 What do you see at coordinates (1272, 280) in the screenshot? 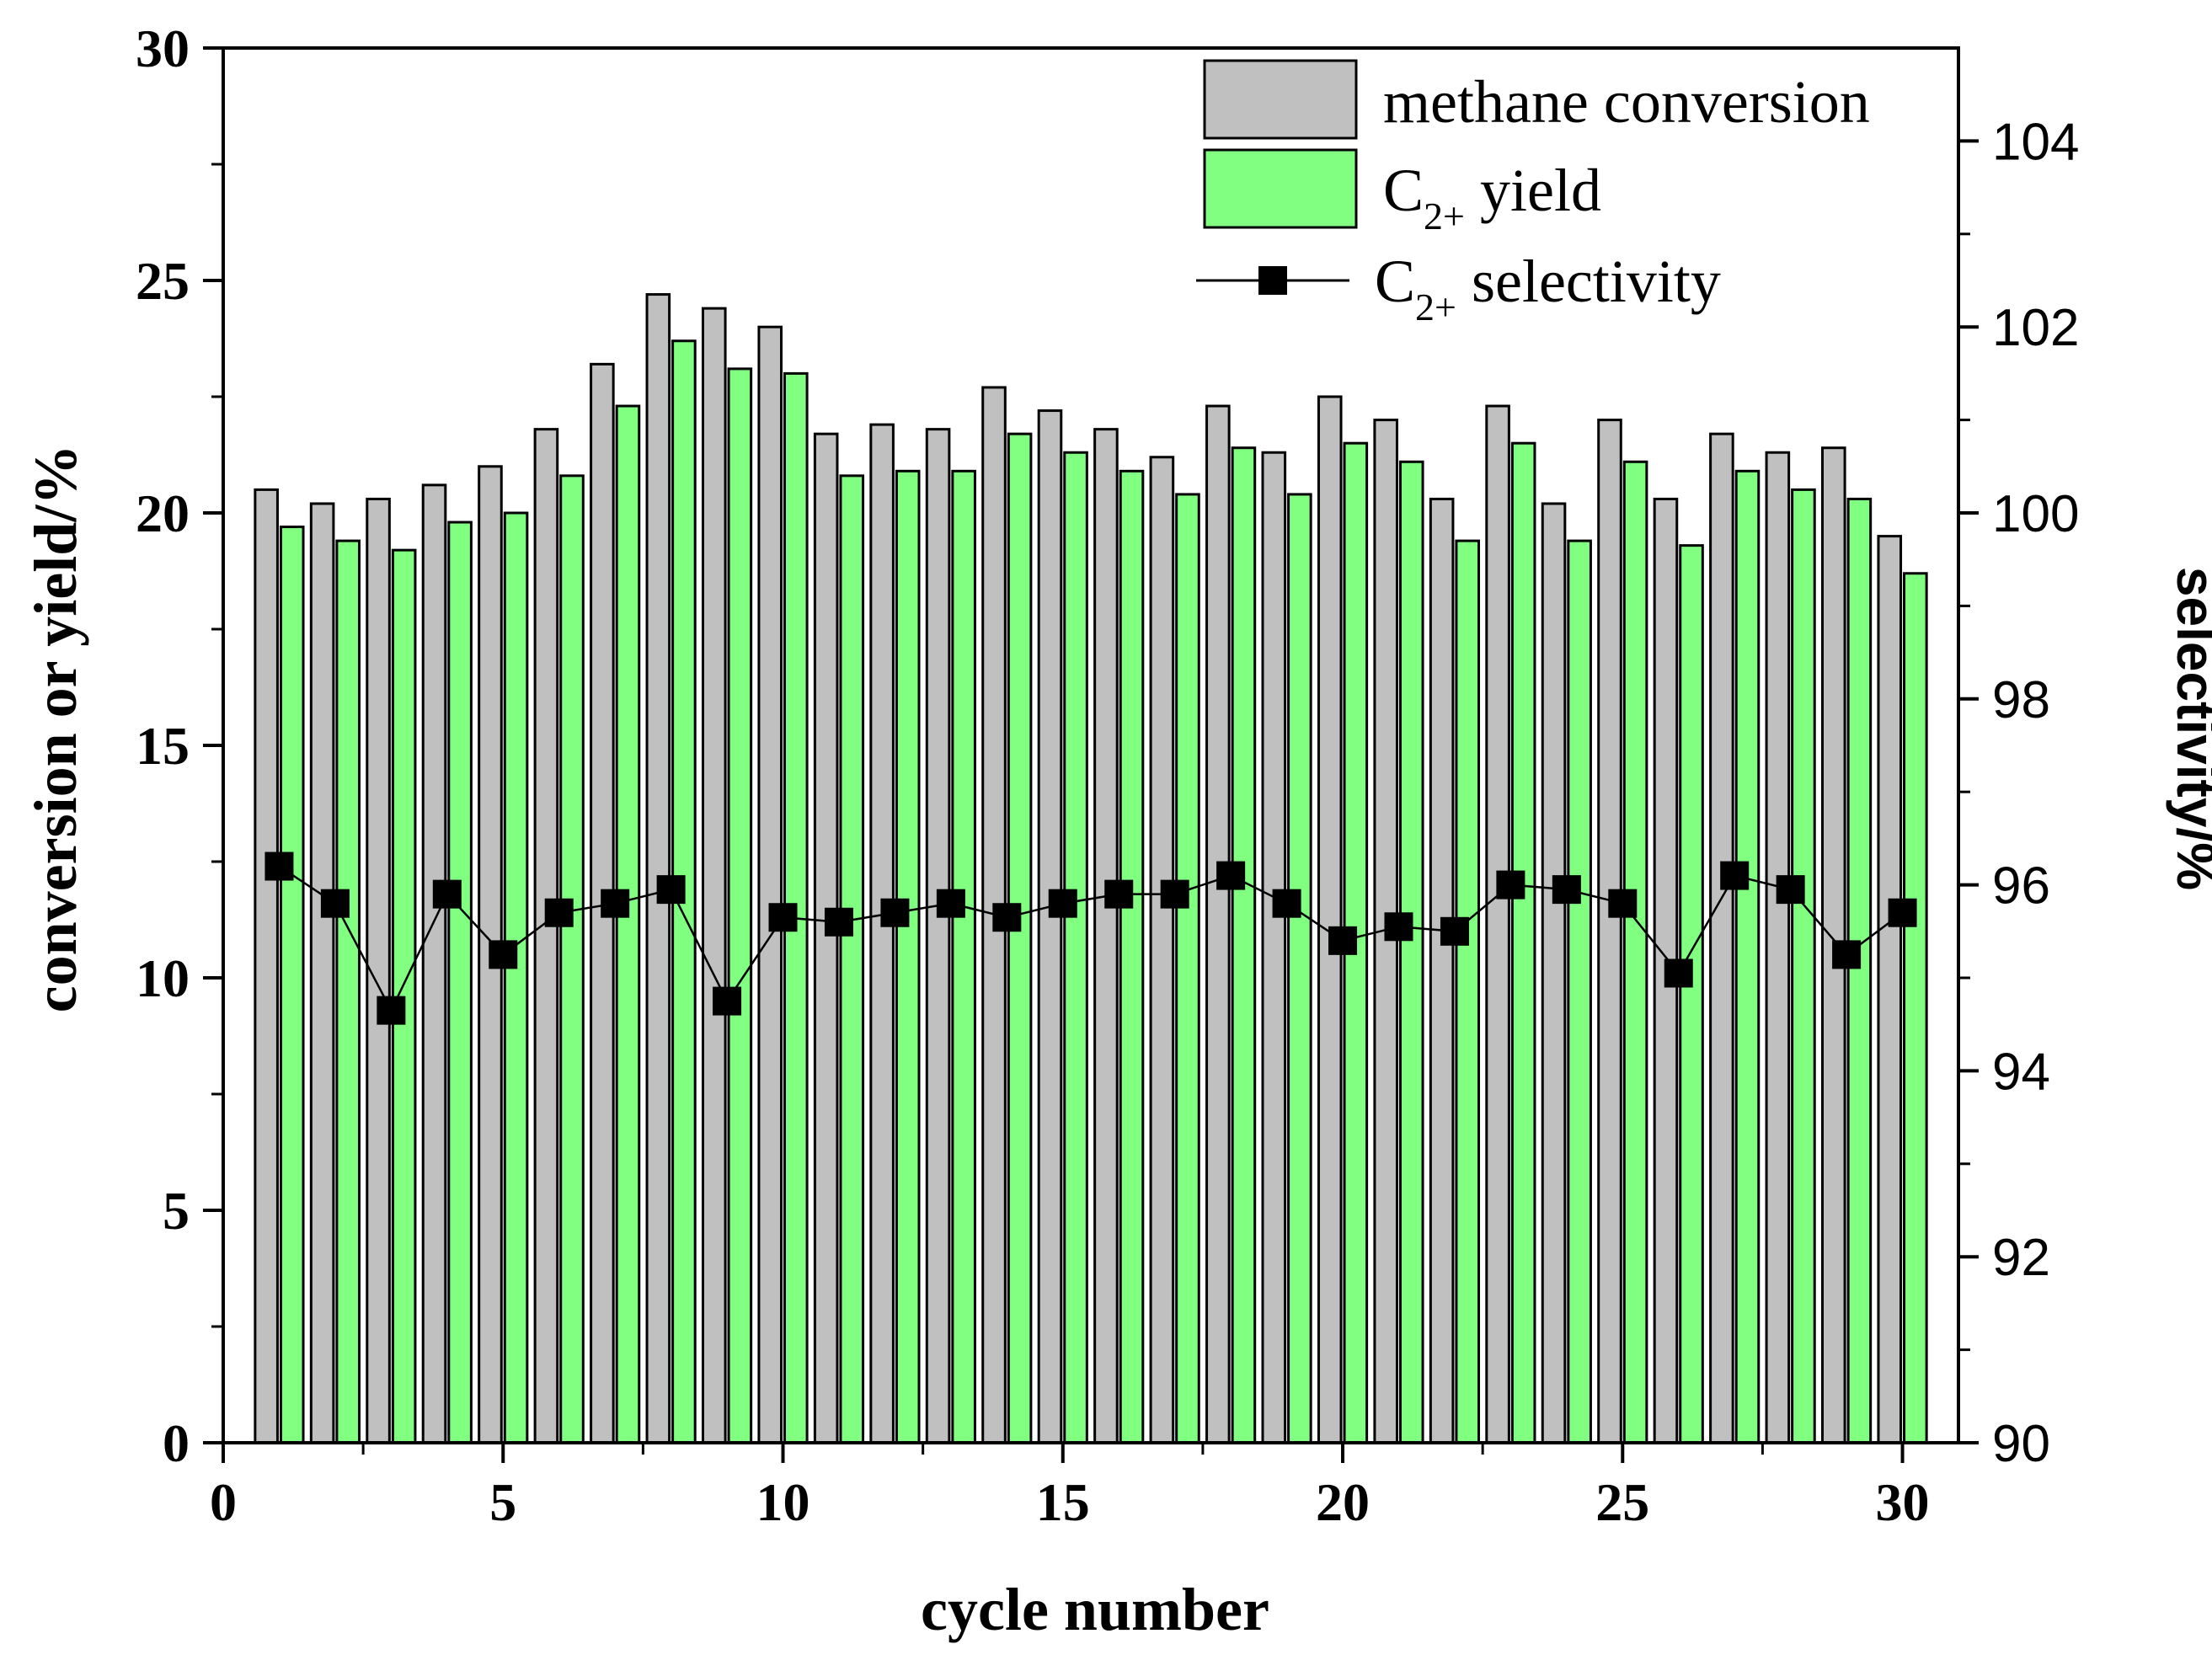
I see `legend-marker-selectivity` at bounding box center [1272, 280].